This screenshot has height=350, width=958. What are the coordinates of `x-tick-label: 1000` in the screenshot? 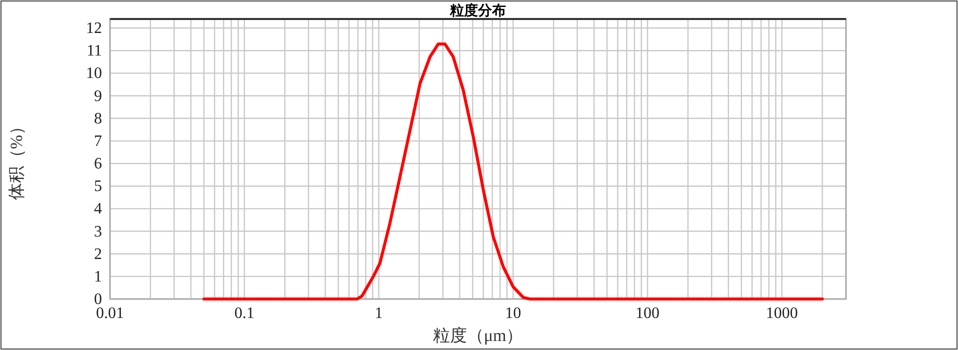 It's located at (782, 313).